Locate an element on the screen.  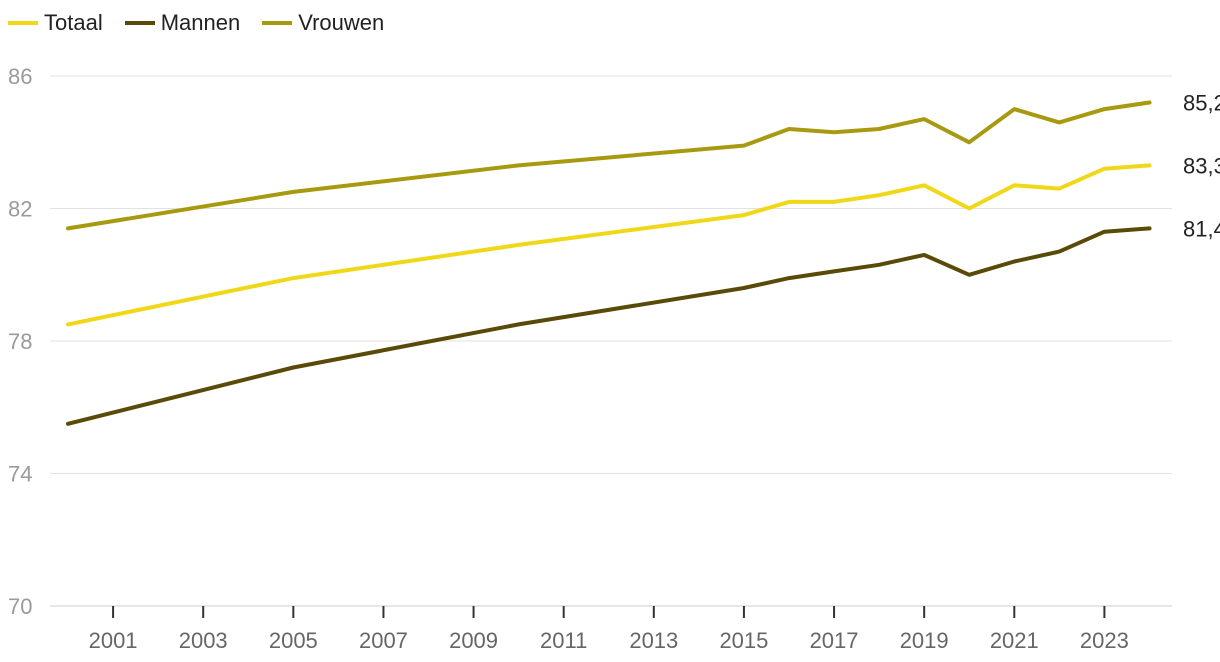
legend-item-mannen: Mannen is located at coordinates (182, 23).